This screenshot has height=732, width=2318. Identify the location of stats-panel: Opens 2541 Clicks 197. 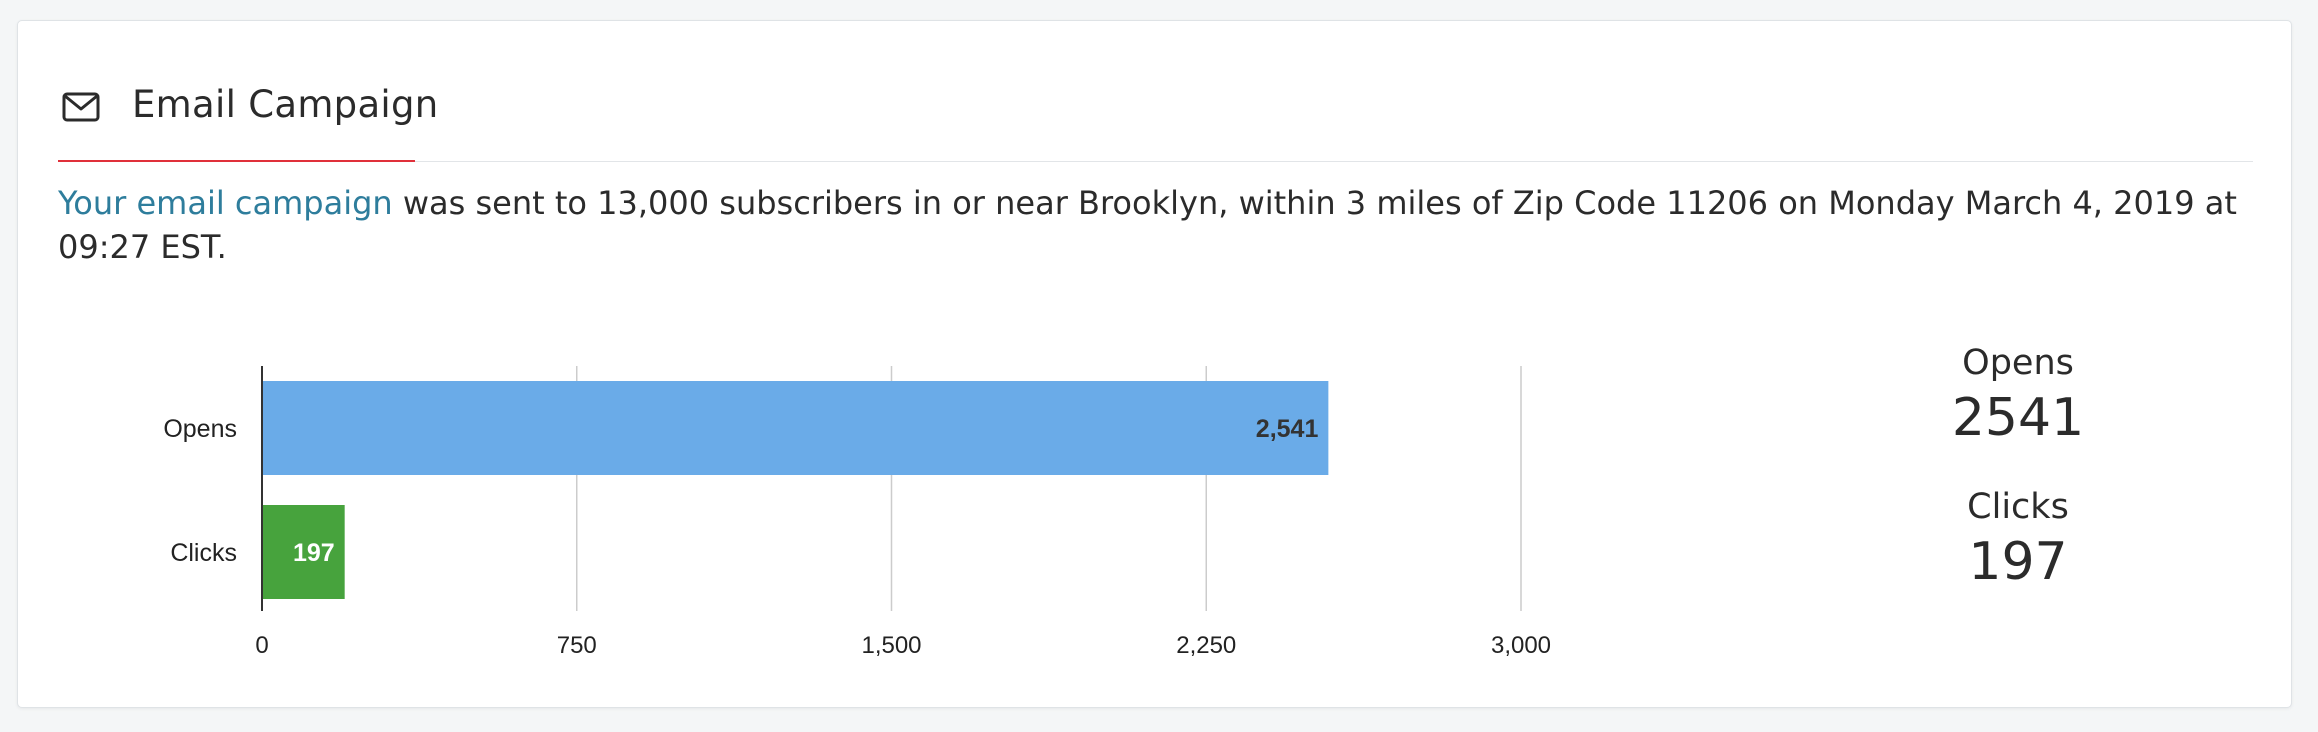
(2018, 485).